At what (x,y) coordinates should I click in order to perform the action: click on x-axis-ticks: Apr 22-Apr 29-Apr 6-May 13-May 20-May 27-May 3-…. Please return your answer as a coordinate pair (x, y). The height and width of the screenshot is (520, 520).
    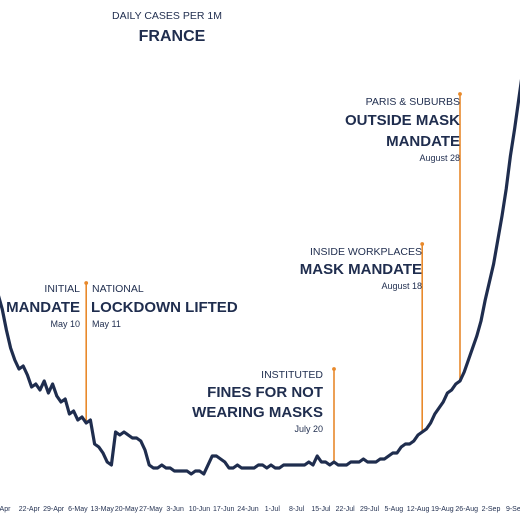
    Looking at the image, I should click on (260, 509).